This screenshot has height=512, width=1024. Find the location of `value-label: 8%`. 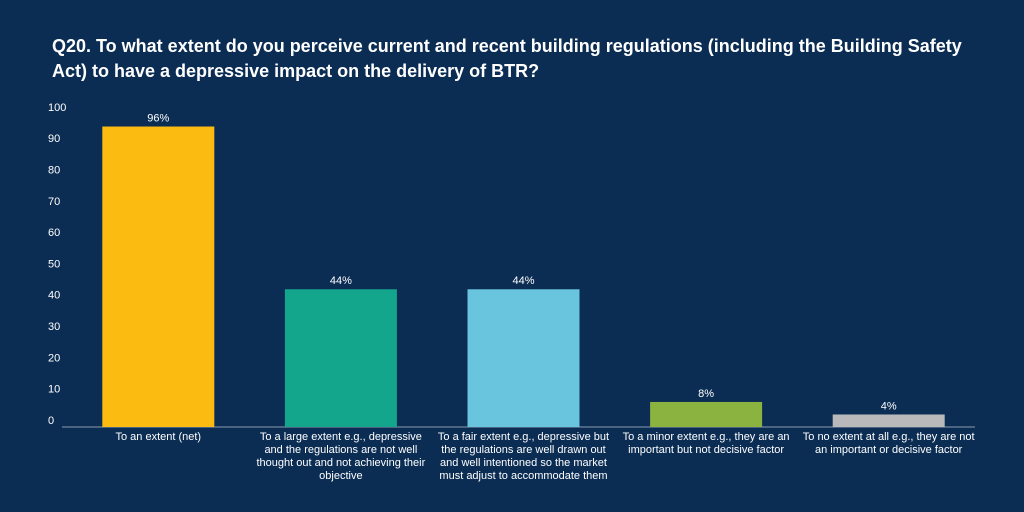

value-label: 8% is located at coordinates (706, 394).